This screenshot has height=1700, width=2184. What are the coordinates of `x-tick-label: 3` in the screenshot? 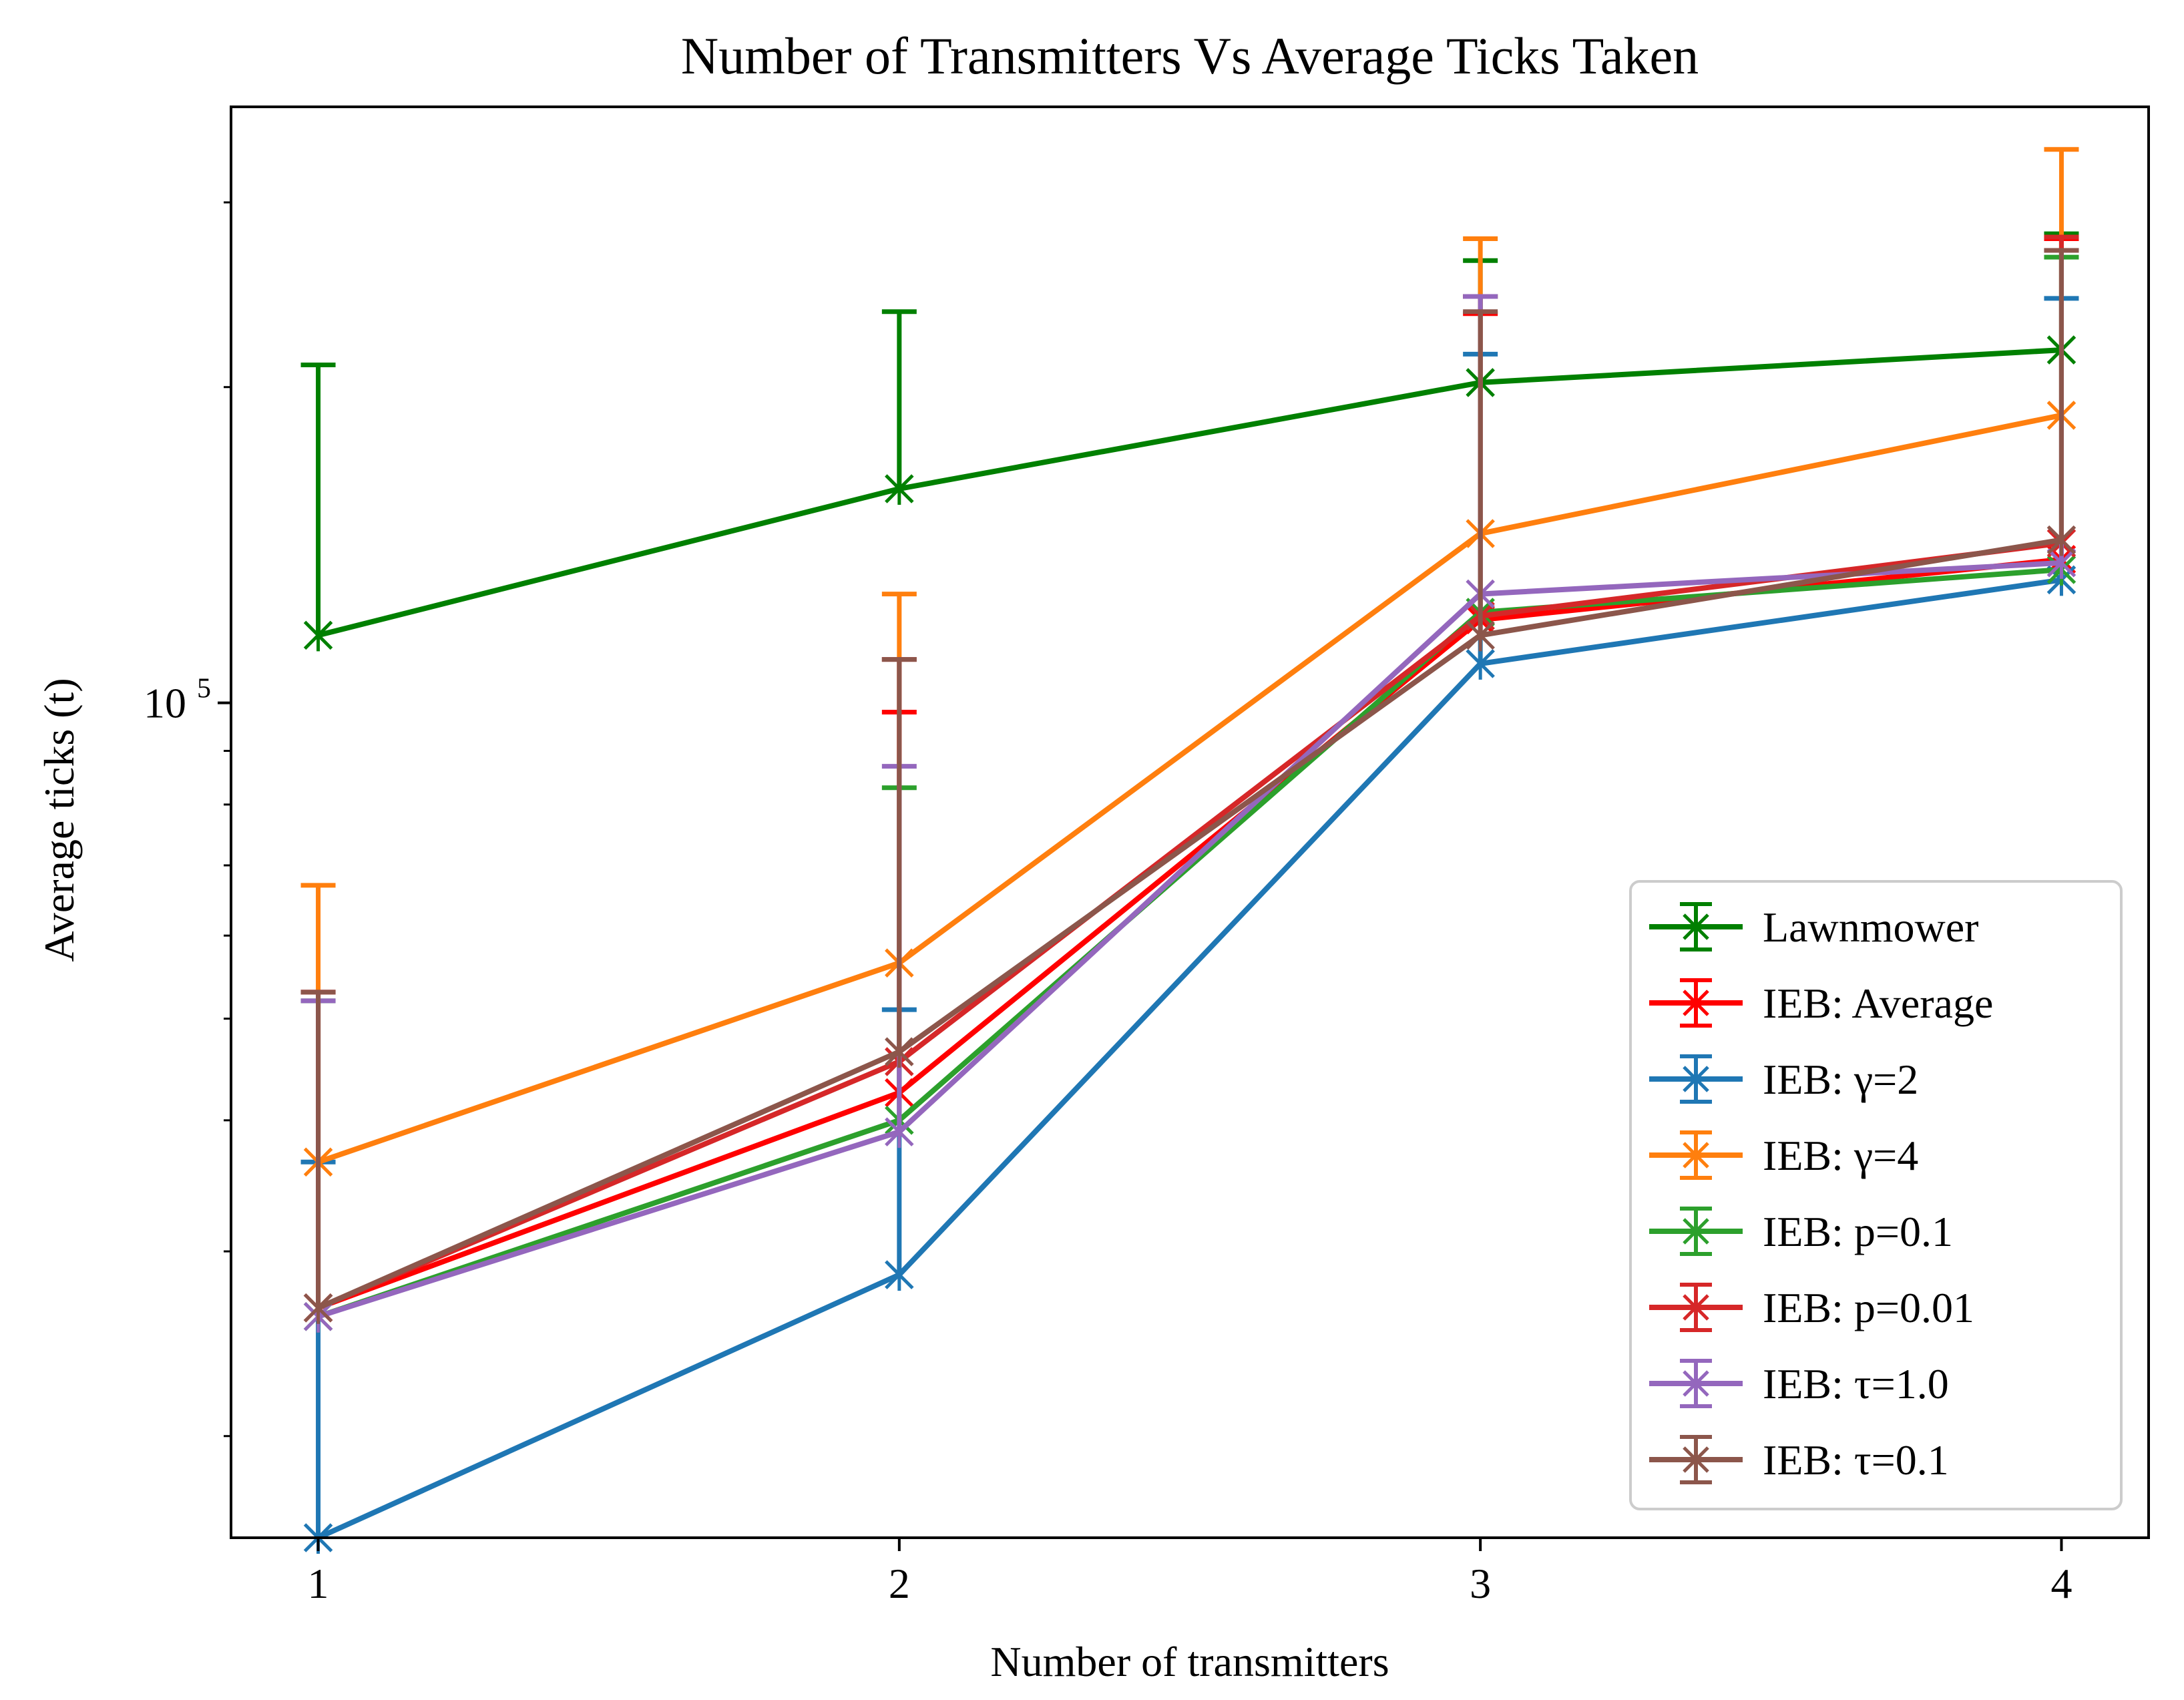 It's located at (1480, 1583).